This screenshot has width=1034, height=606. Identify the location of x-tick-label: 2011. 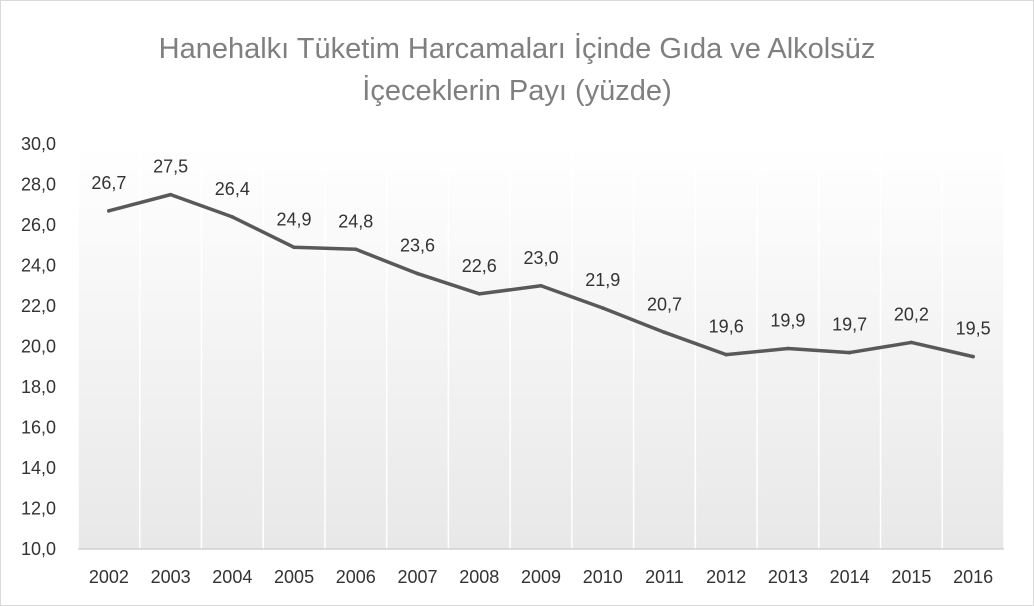
(664, 577).